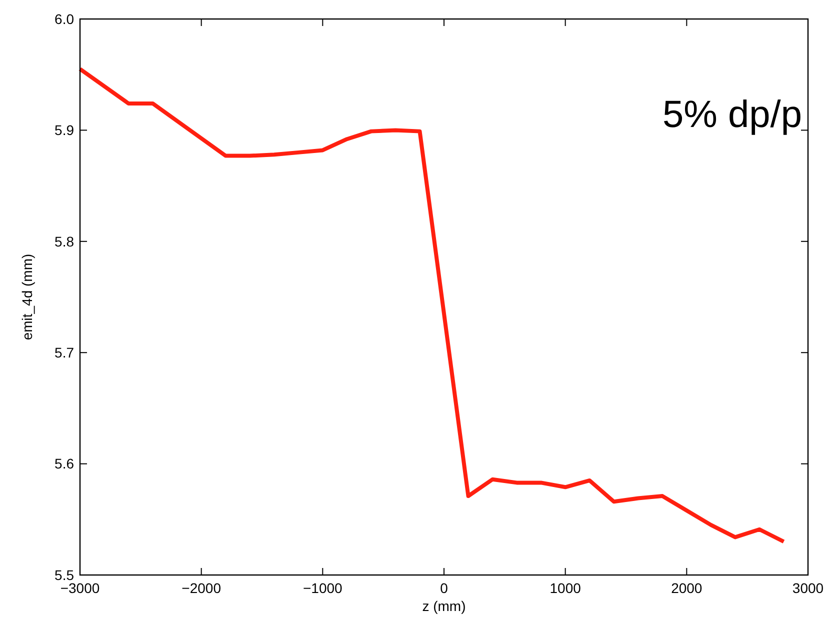  I want to click on y-tick-label: 5.5, so click(64, 574).